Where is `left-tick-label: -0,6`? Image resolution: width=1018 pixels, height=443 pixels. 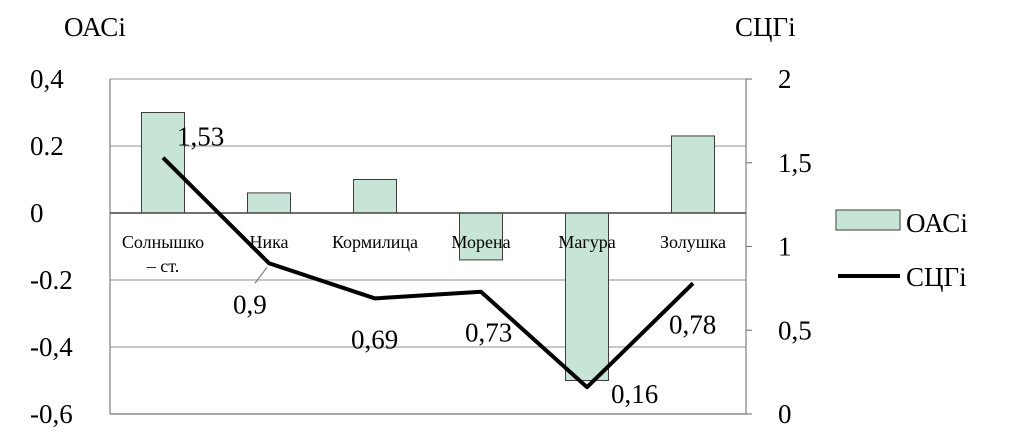
left-tick-label: -0,6 is located at coordinates (51, 414).